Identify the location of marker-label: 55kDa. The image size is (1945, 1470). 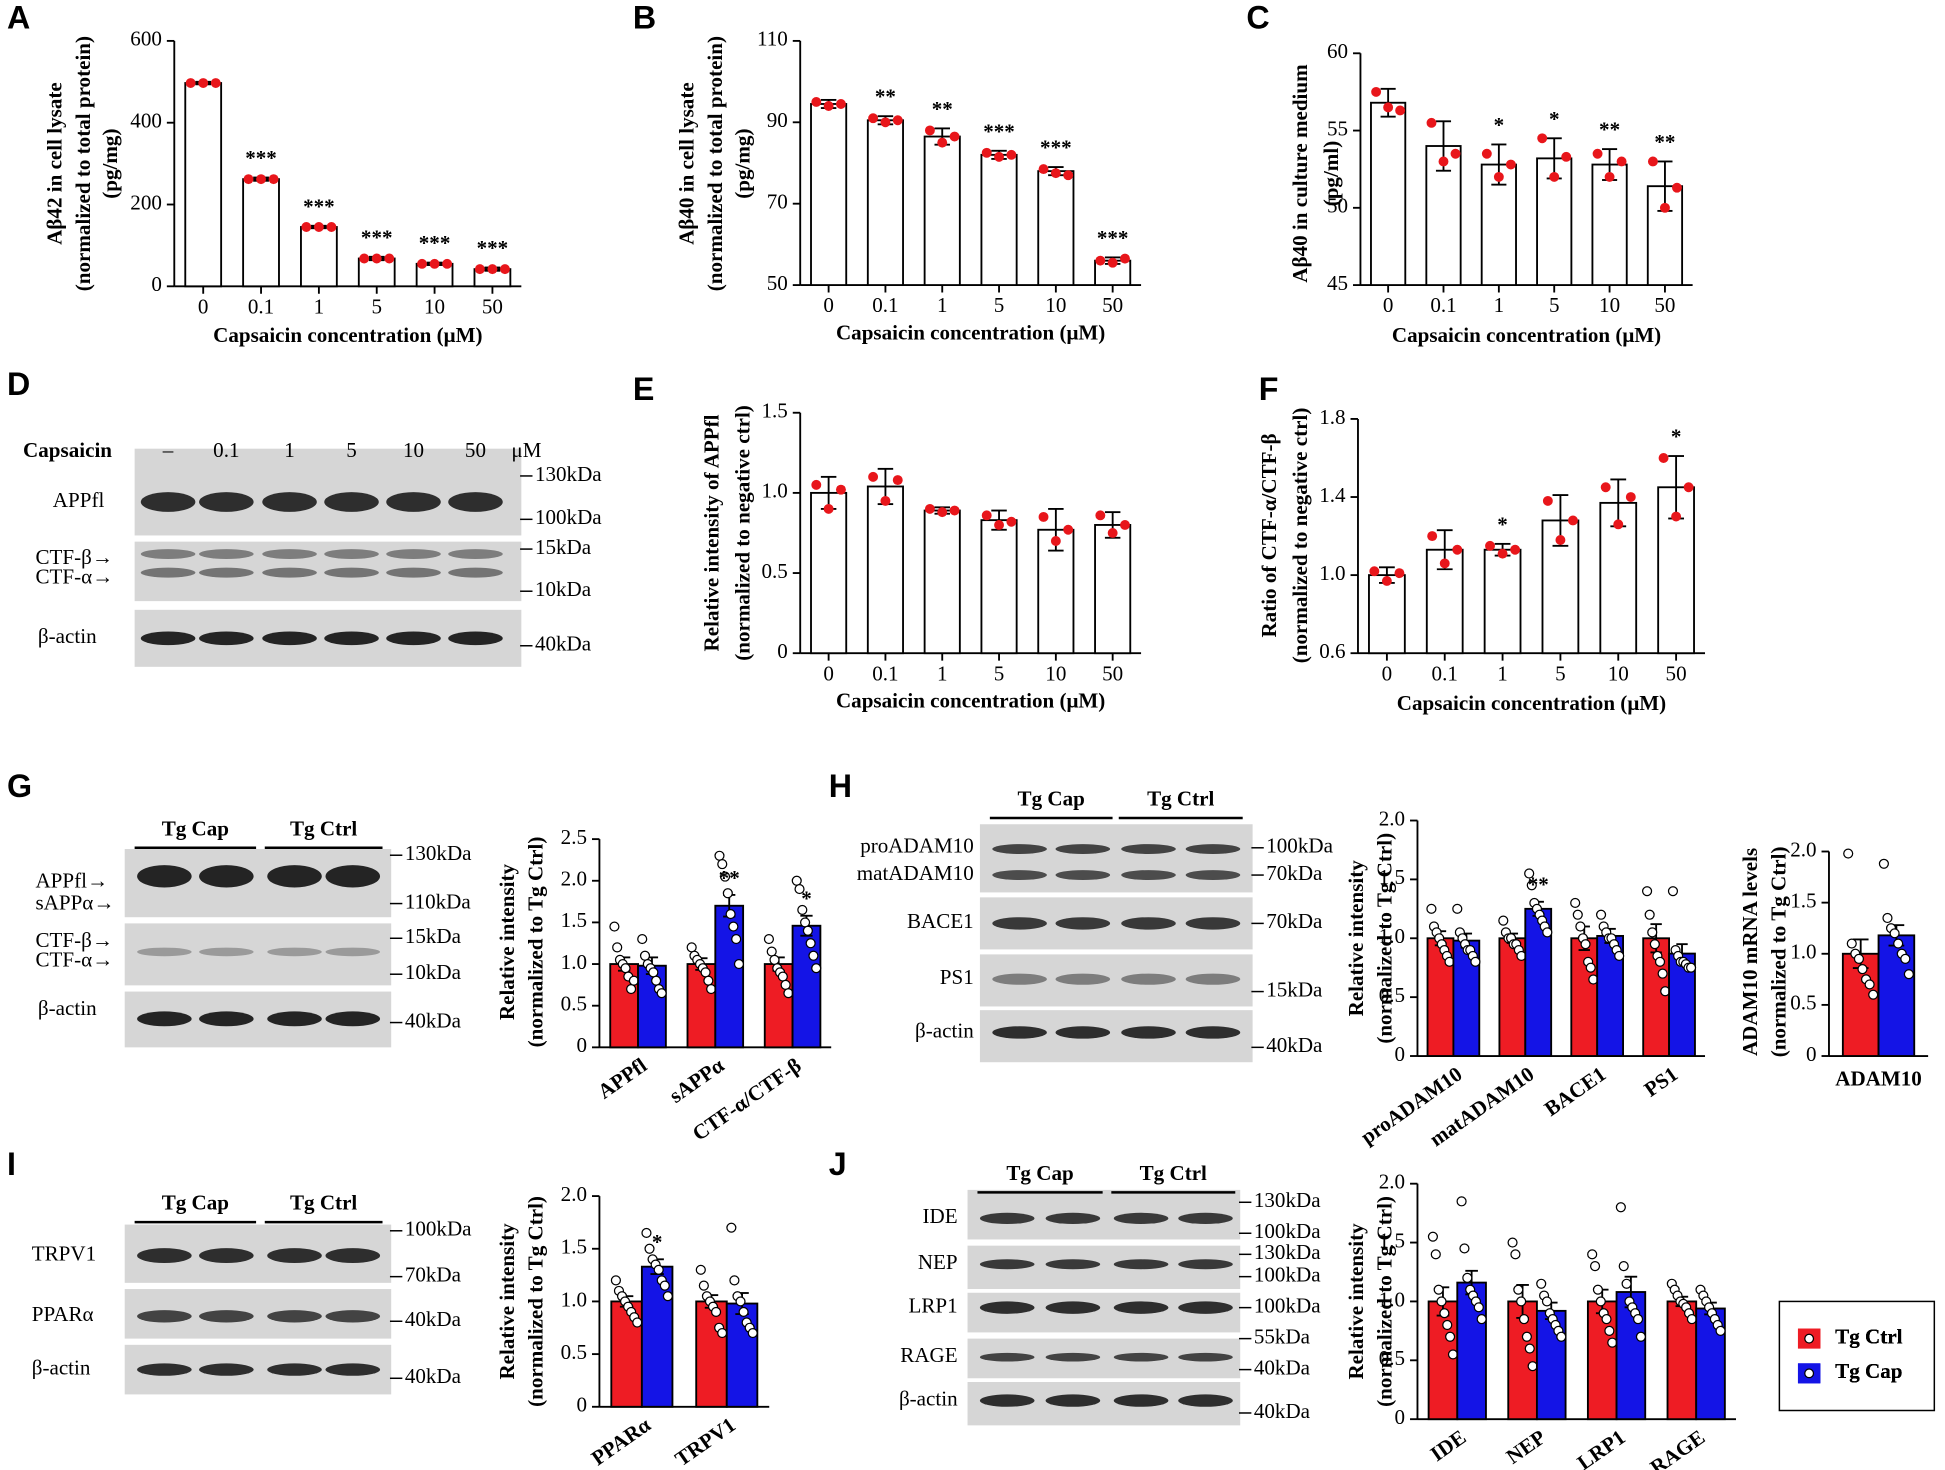
(1282, 1336).